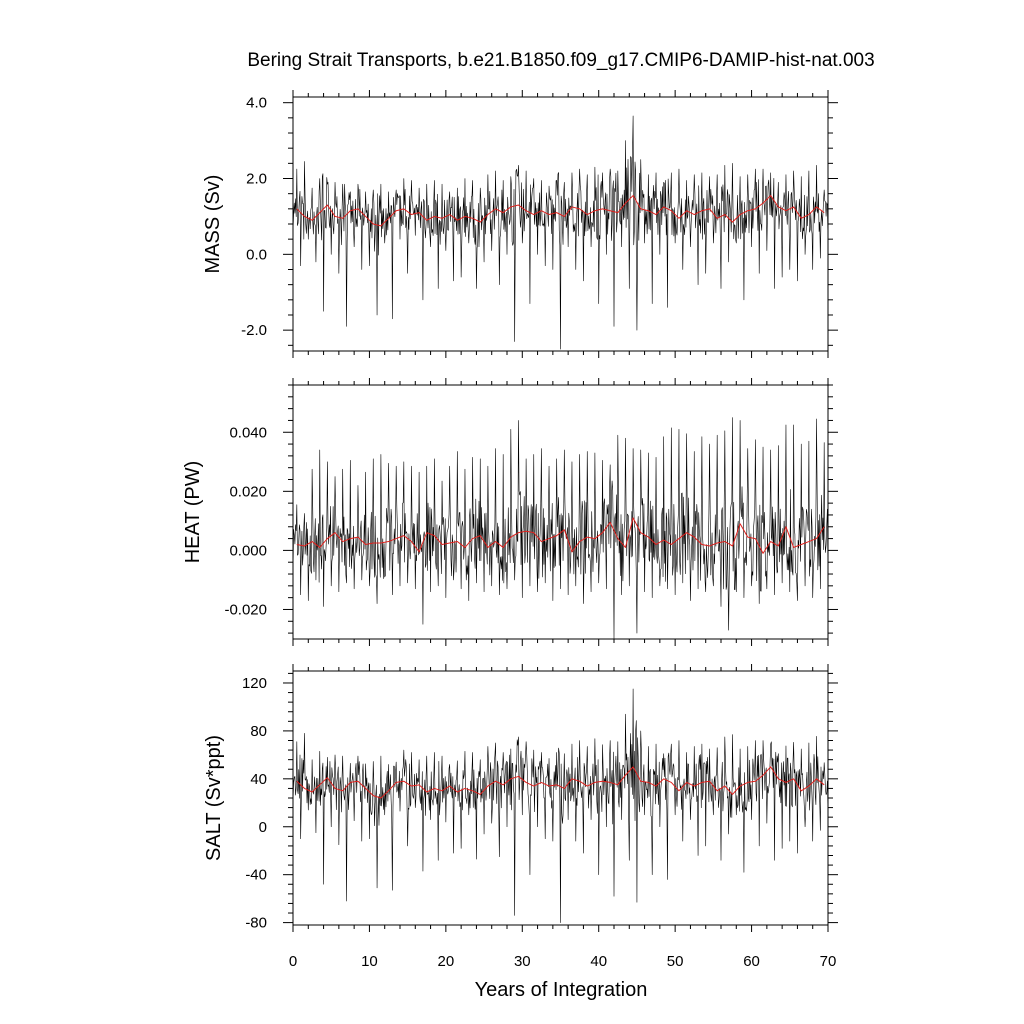  Describe the element at coordinates (522, 961) in the screenshot. I see `x-tick-label: 30` at that location.